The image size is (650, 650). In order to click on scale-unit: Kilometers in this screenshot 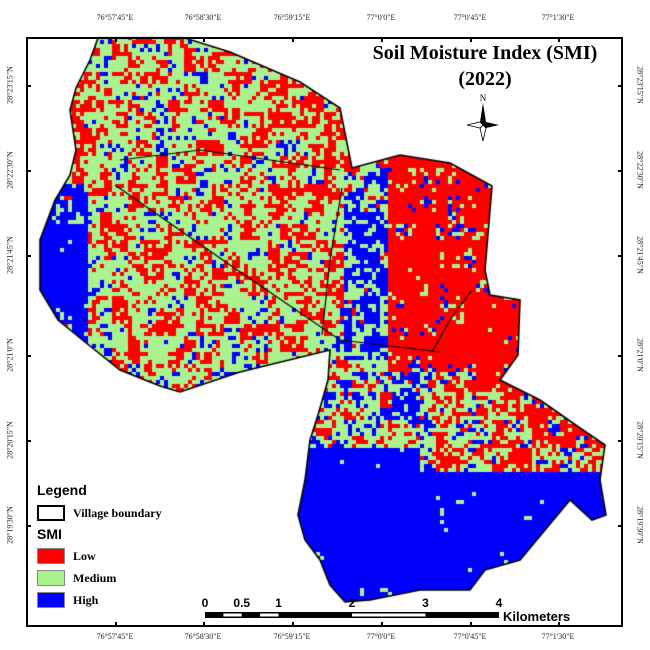, I will do `click(537, 616)`.